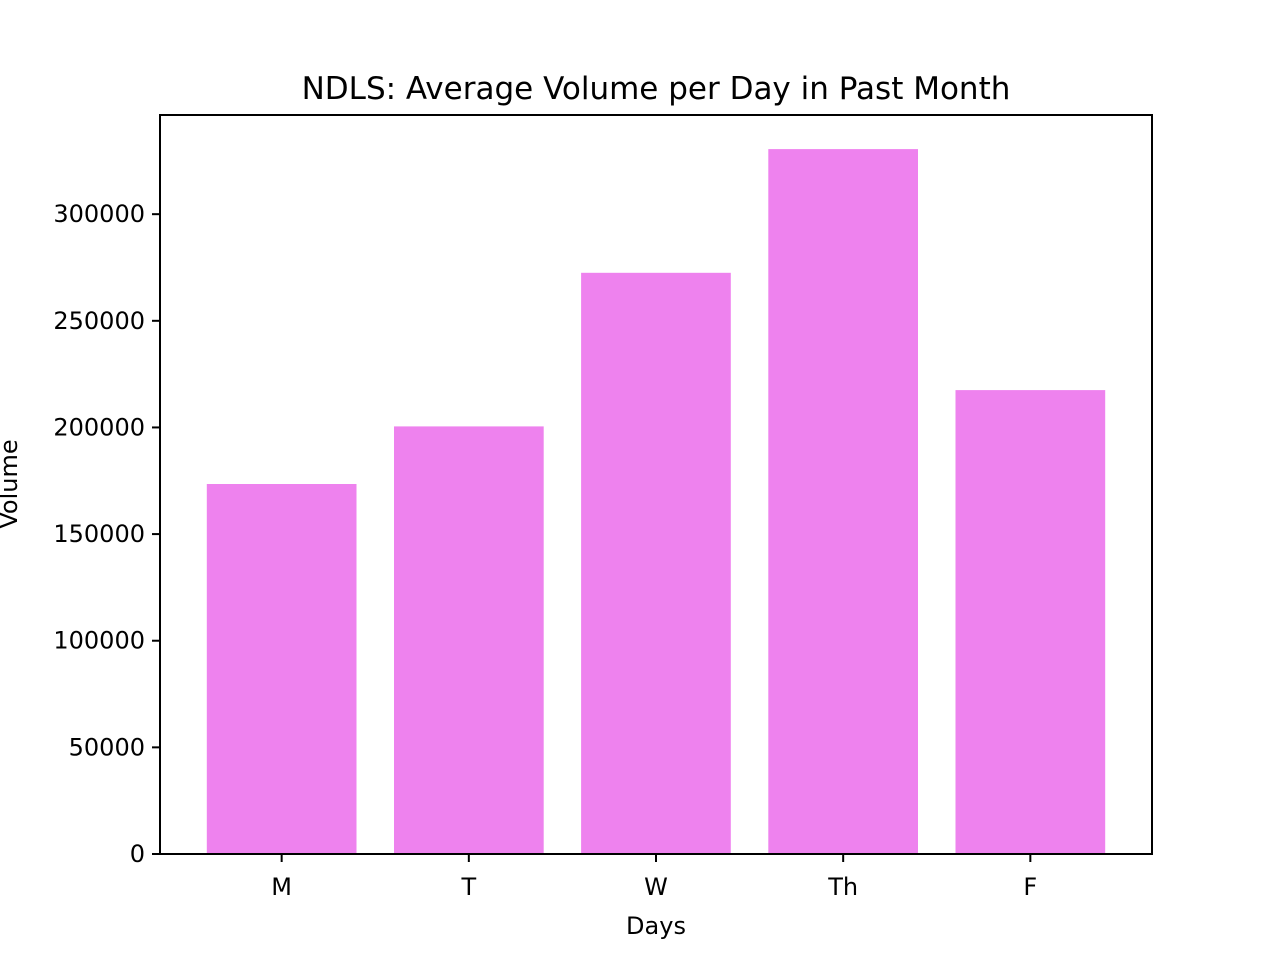 The height and width of the screenshot is (960, 1280). What do you see at coordinates (1030, 887) in the screenshot?
I see `x-tick-label: F` at bounding box center [1030, 887].